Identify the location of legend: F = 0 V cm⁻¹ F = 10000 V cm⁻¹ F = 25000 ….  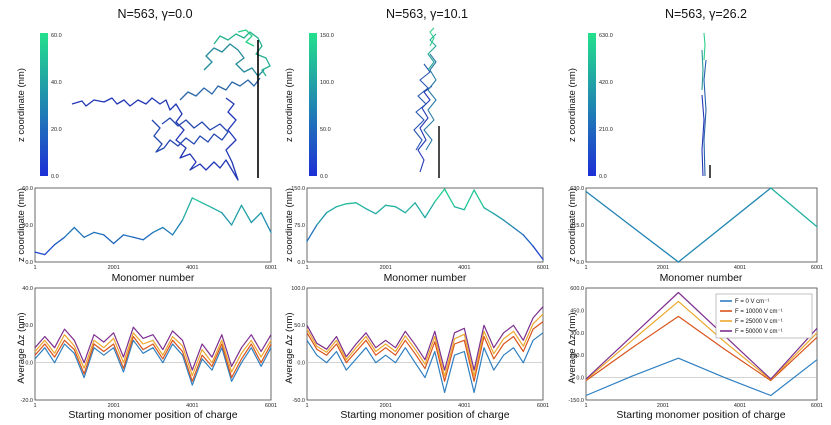
(764, 316).